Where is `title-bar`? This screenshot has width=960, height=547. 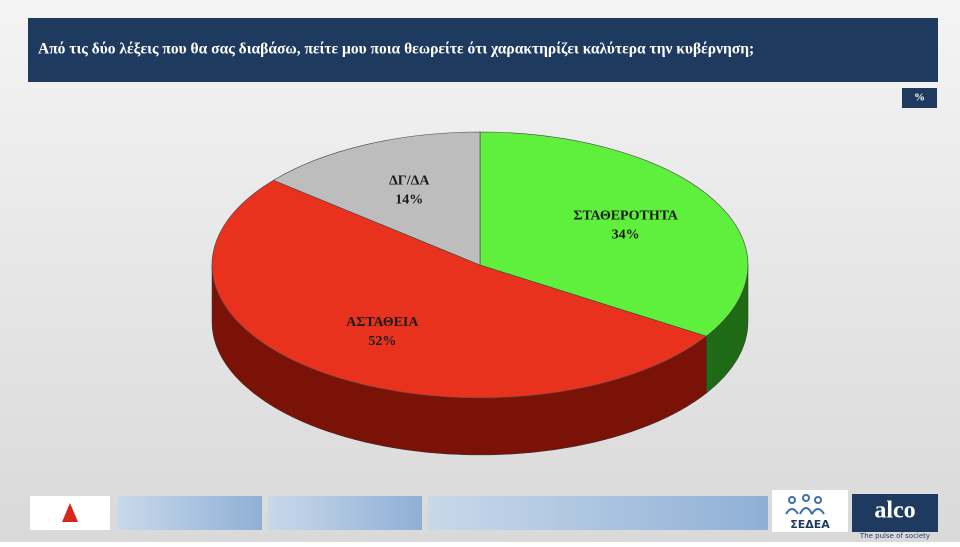 title-bar is located at coordinates (483, 50).